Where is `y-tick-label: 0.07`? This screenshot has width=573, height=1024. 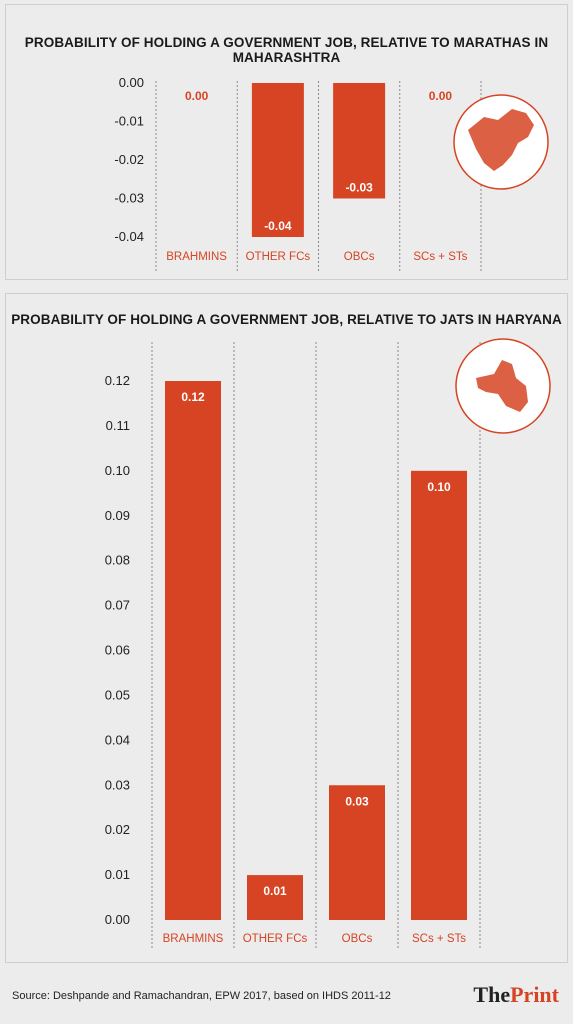
y-tick-label: 0.07 is located at coordinates (117, 605).